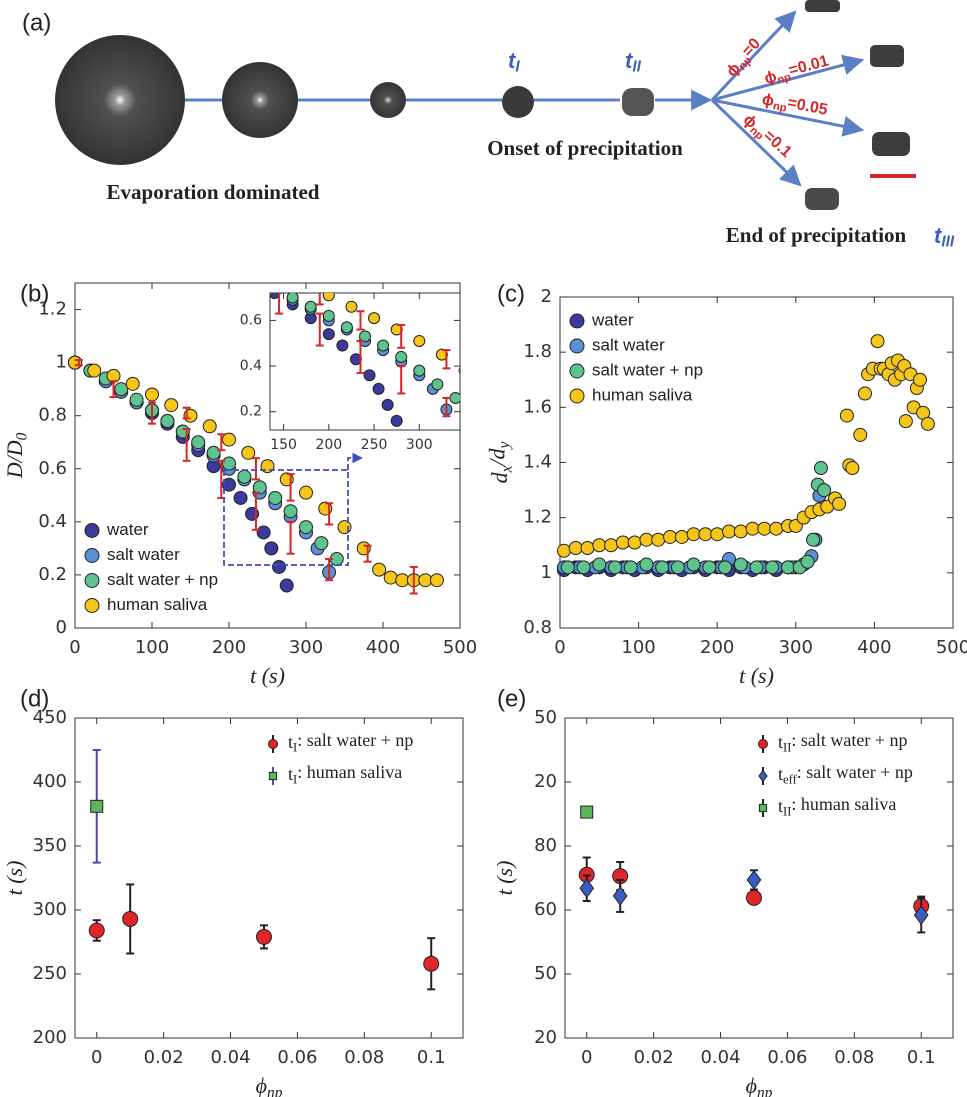 The height and width of the screenshot is (1097, 967). What do you see at coordinates (647, 369) in the screenshot?
I see `legend-label: salt water + np` at bounding box center [647, 369].